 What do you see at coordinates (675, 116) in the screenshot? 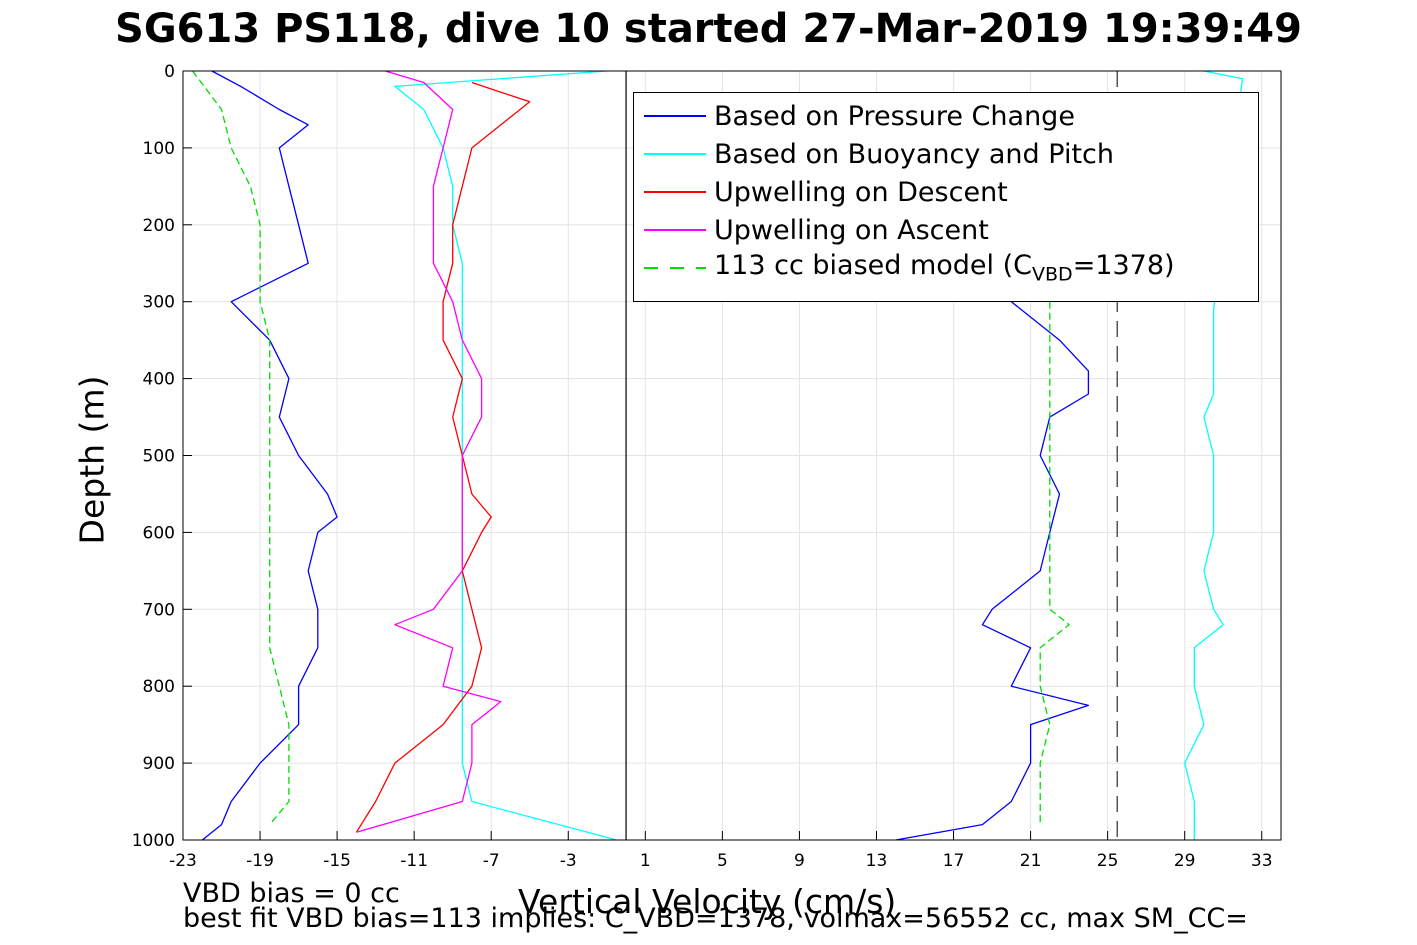
I see `legend-swatch-pressure-change` at bounding box center [675, 116].